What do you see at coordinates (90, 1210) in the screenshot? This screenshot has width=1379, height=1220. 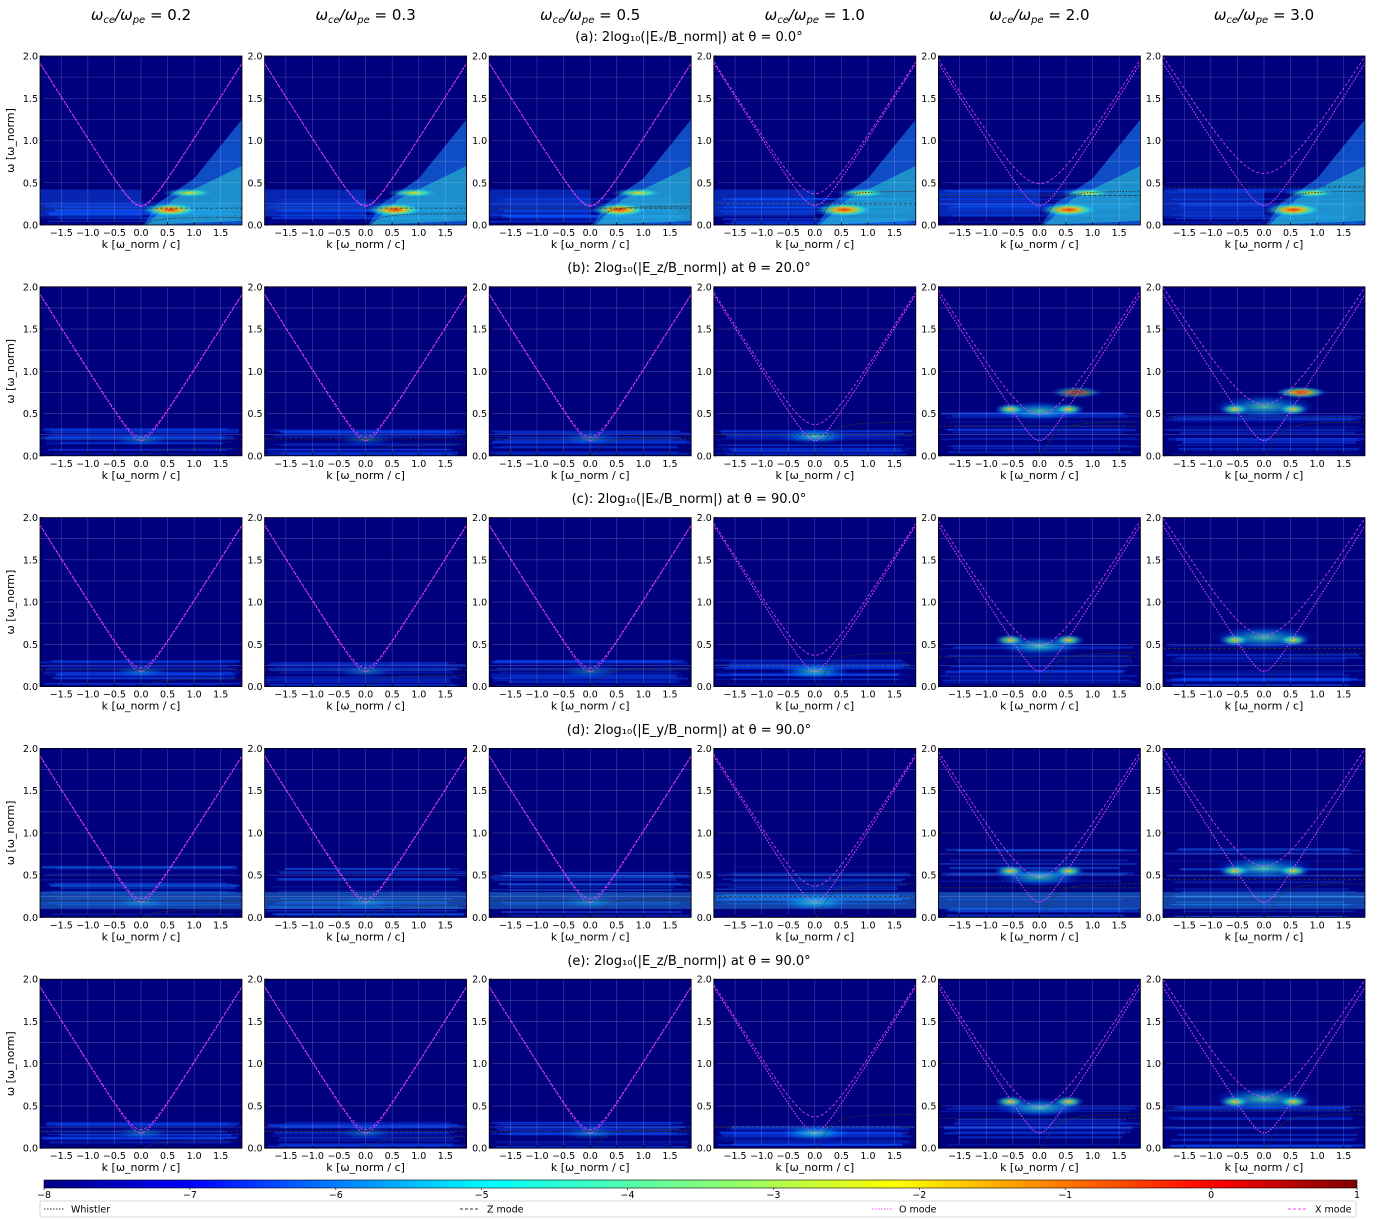 I see `legend-label: Whistler` at bounding box center [90, 1210].